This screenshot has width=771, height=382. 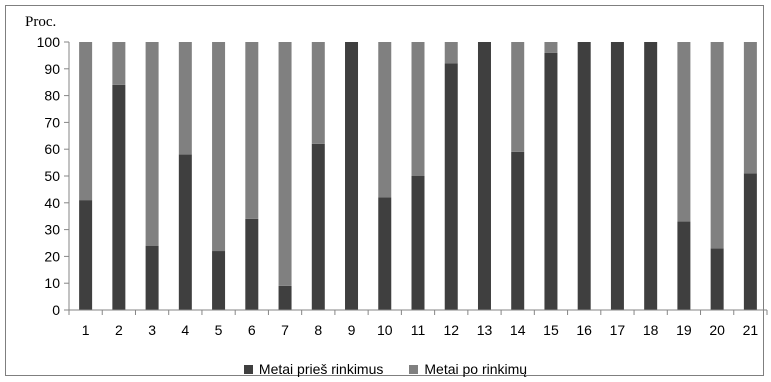 I want to click on legend-swatch-before, so click(x=248, y=369).